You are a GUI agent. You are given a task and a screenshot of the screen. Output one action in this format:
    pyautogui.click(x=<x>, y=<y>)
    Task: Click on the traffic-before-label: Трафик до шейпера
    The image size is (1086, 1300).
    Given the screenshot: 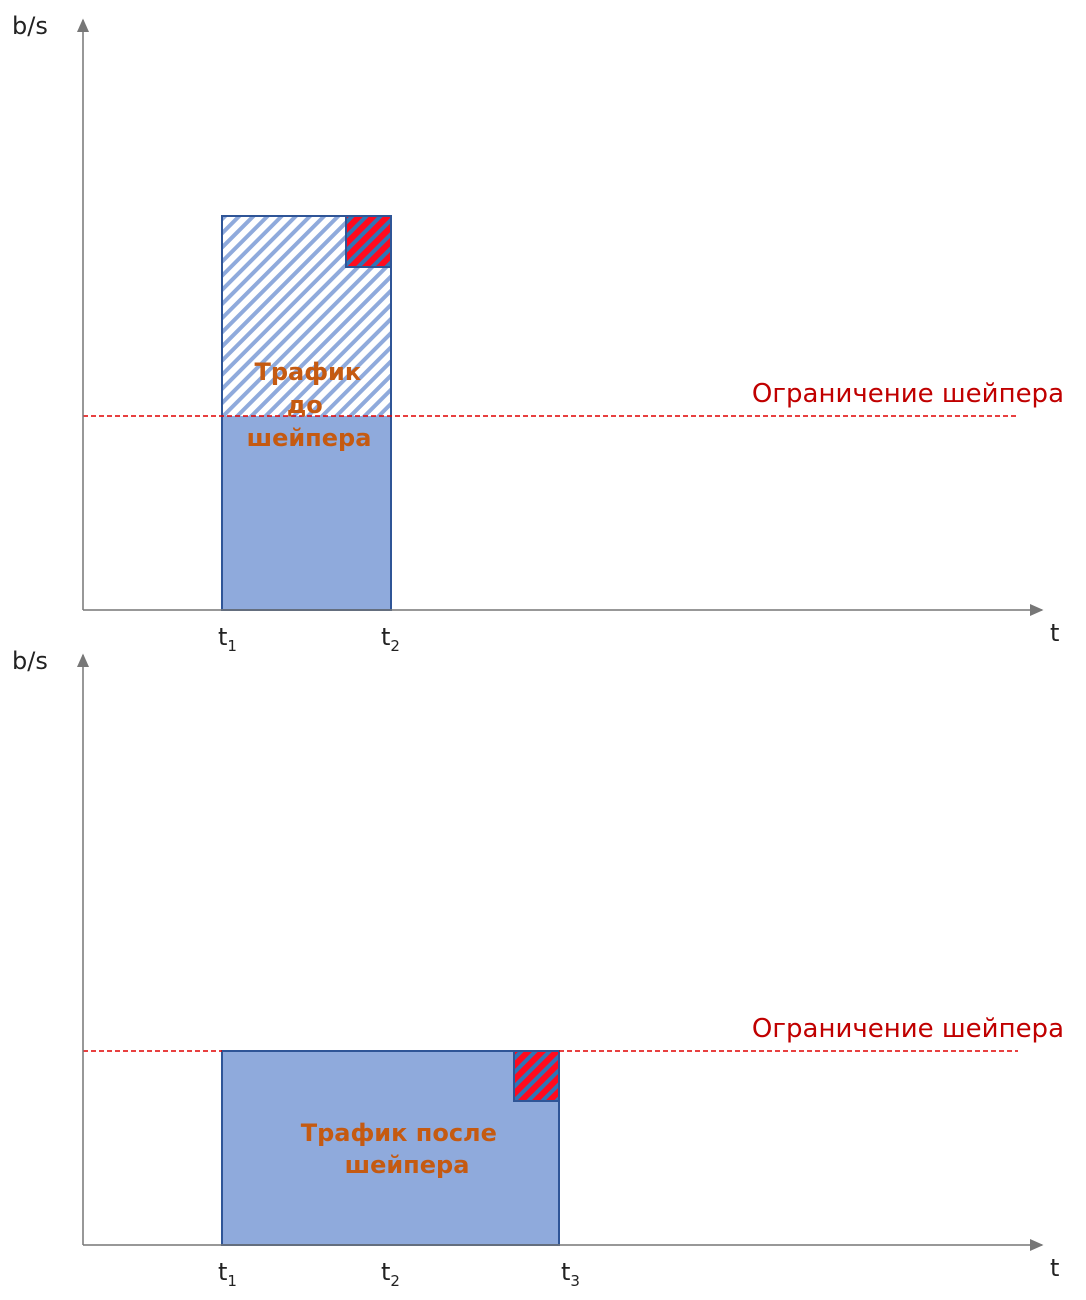 What is the action you would take?
    pyautogui.click(x=309, y=405)
    